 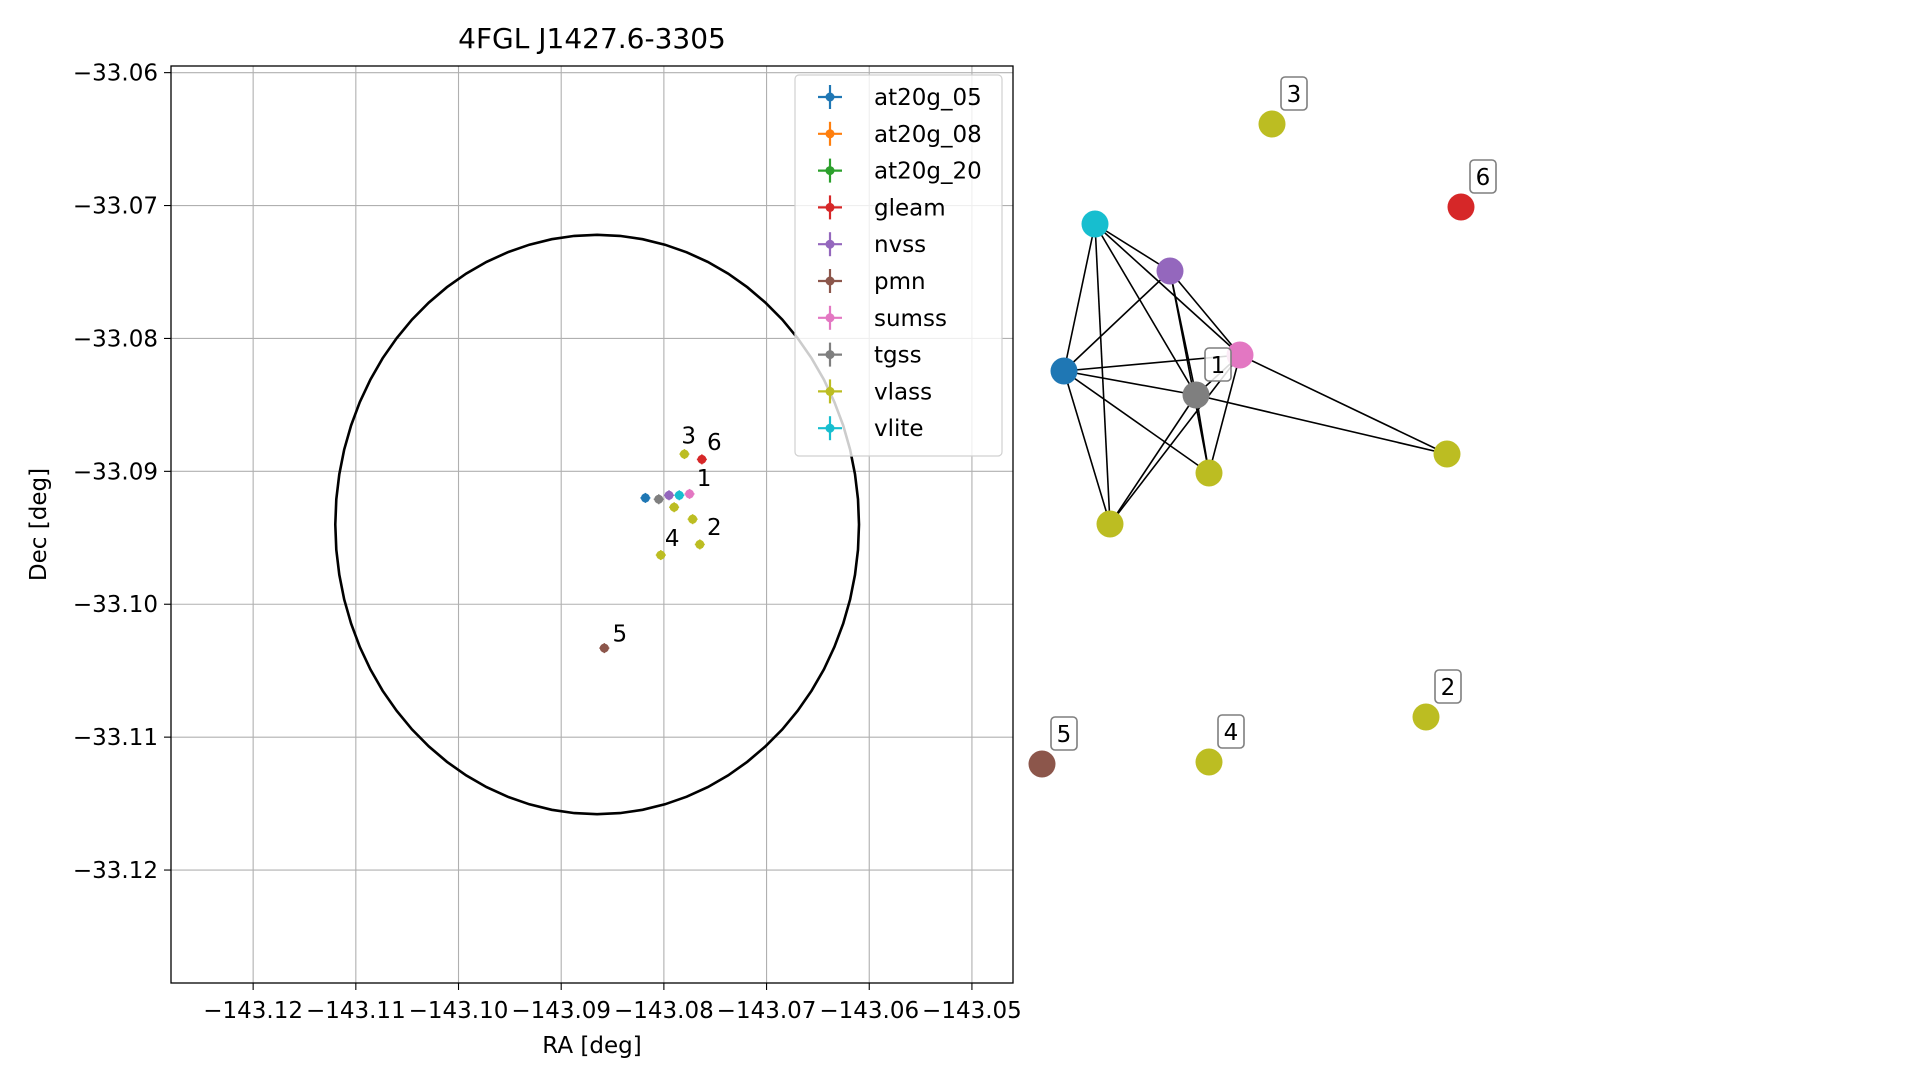 I want to click on legend-entry-vlass: vlass, so click(x=875, y=392).